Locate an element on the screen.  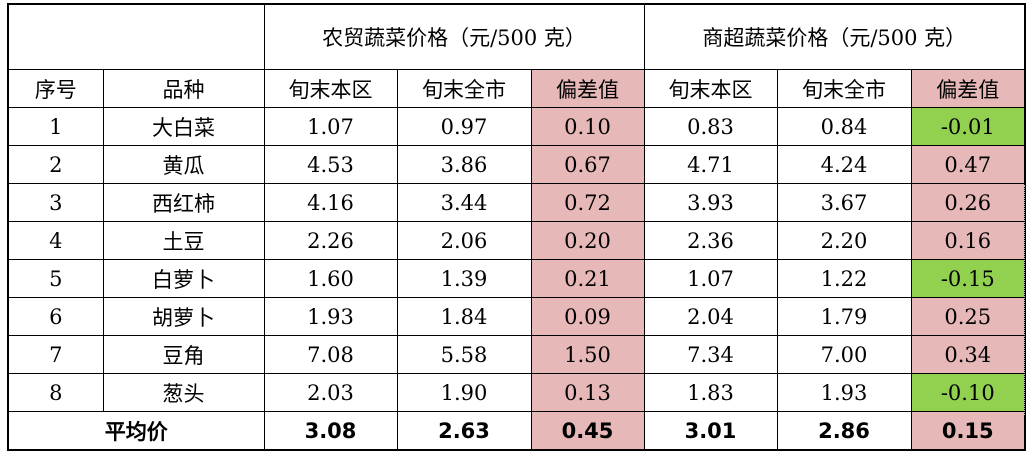
farm-local-price: 7.08 is located at coordinates (330, 354).